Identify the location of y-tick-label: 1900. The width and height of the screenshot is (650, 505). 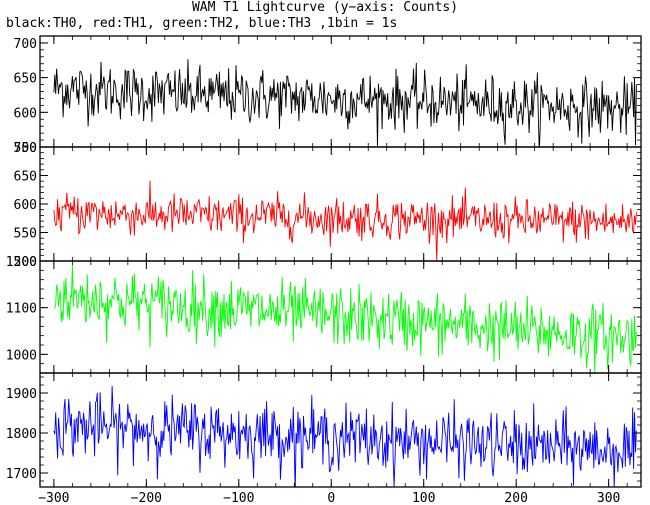
(21, 394).